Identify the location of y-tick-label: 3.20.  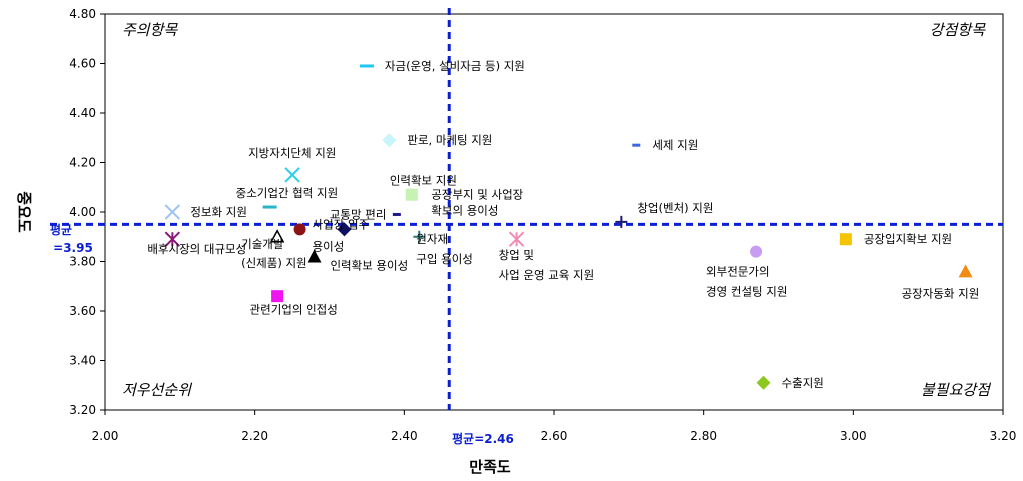
(82, 410).